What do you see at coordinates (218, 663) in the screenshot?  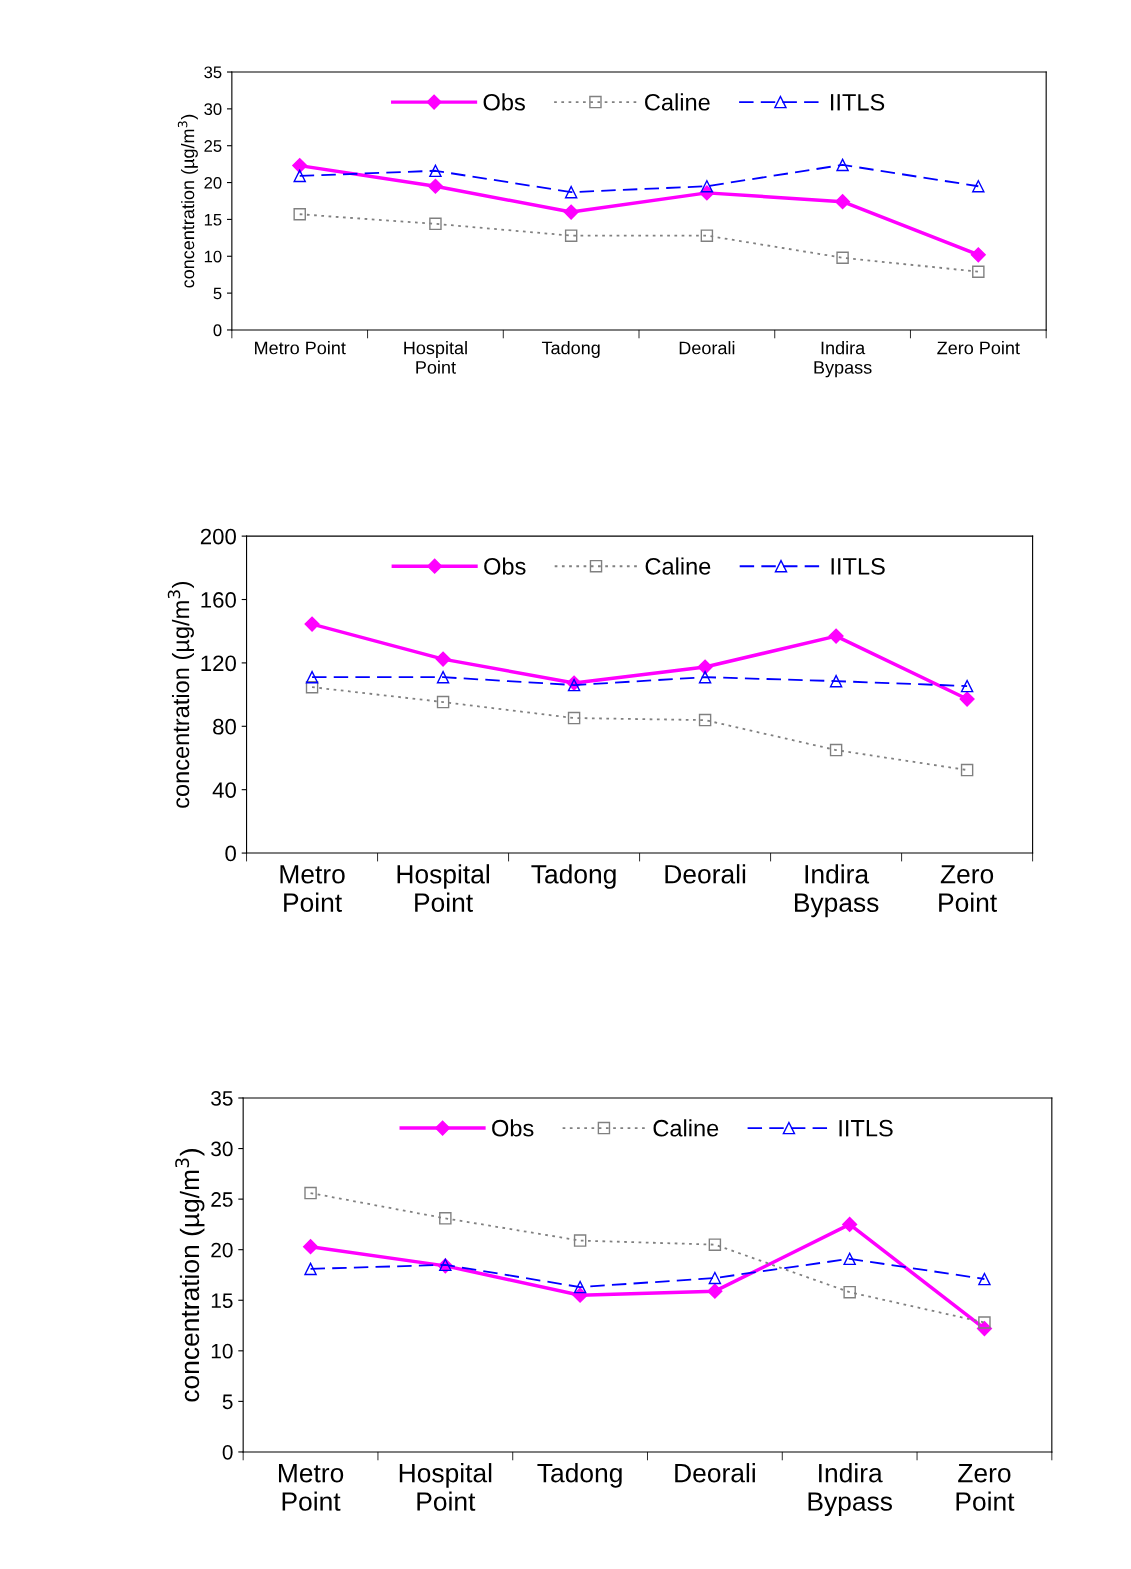 I see `y-tick-label: 120` at bounding box center [218, 663].